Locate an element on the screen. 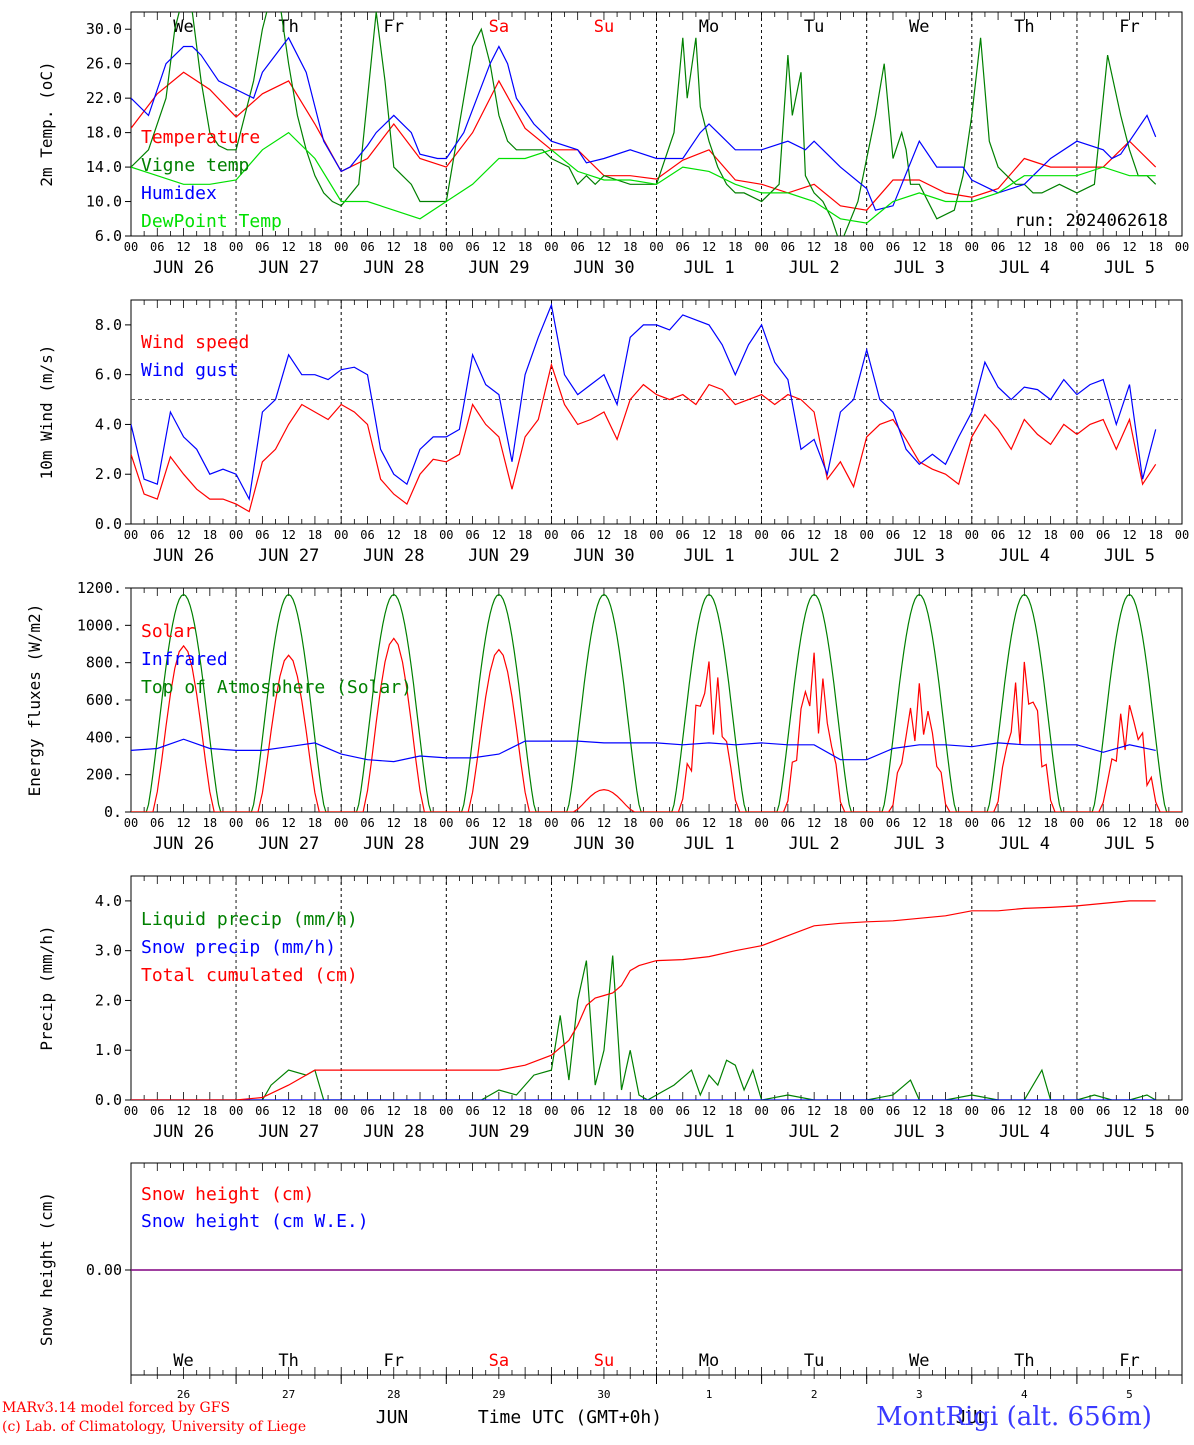 This screenshot has width=1194, height=1445. legend-entry: Snow precip (mm/h) is located at coordinates (238, 947).